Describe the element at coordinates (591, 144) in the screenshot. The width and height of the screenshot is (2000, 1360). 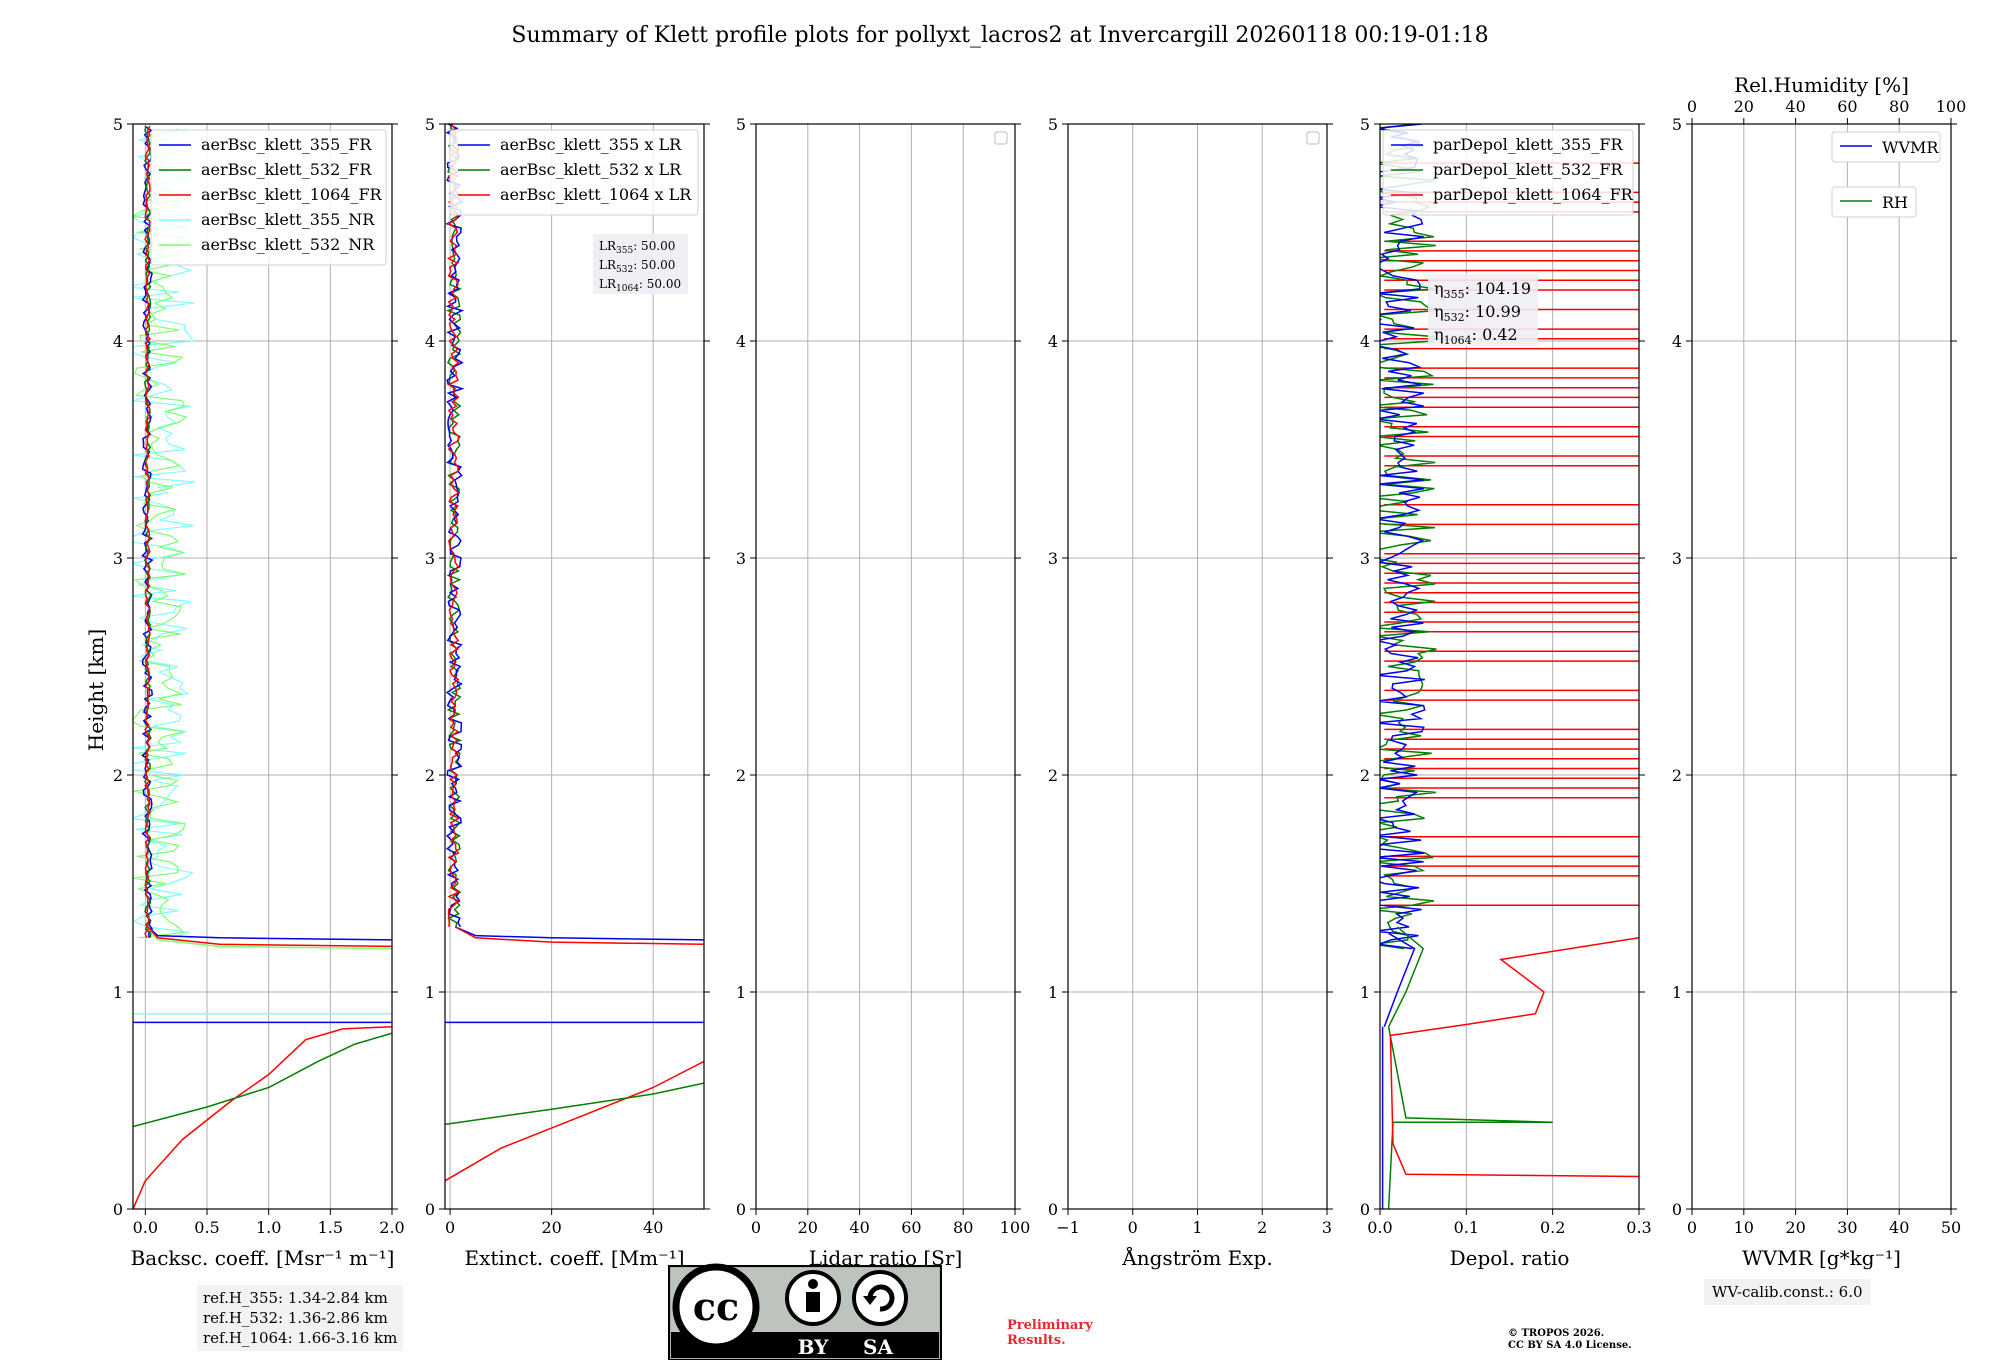
I see `legend-label: aerBsc_klett_355 x LR` at that location.